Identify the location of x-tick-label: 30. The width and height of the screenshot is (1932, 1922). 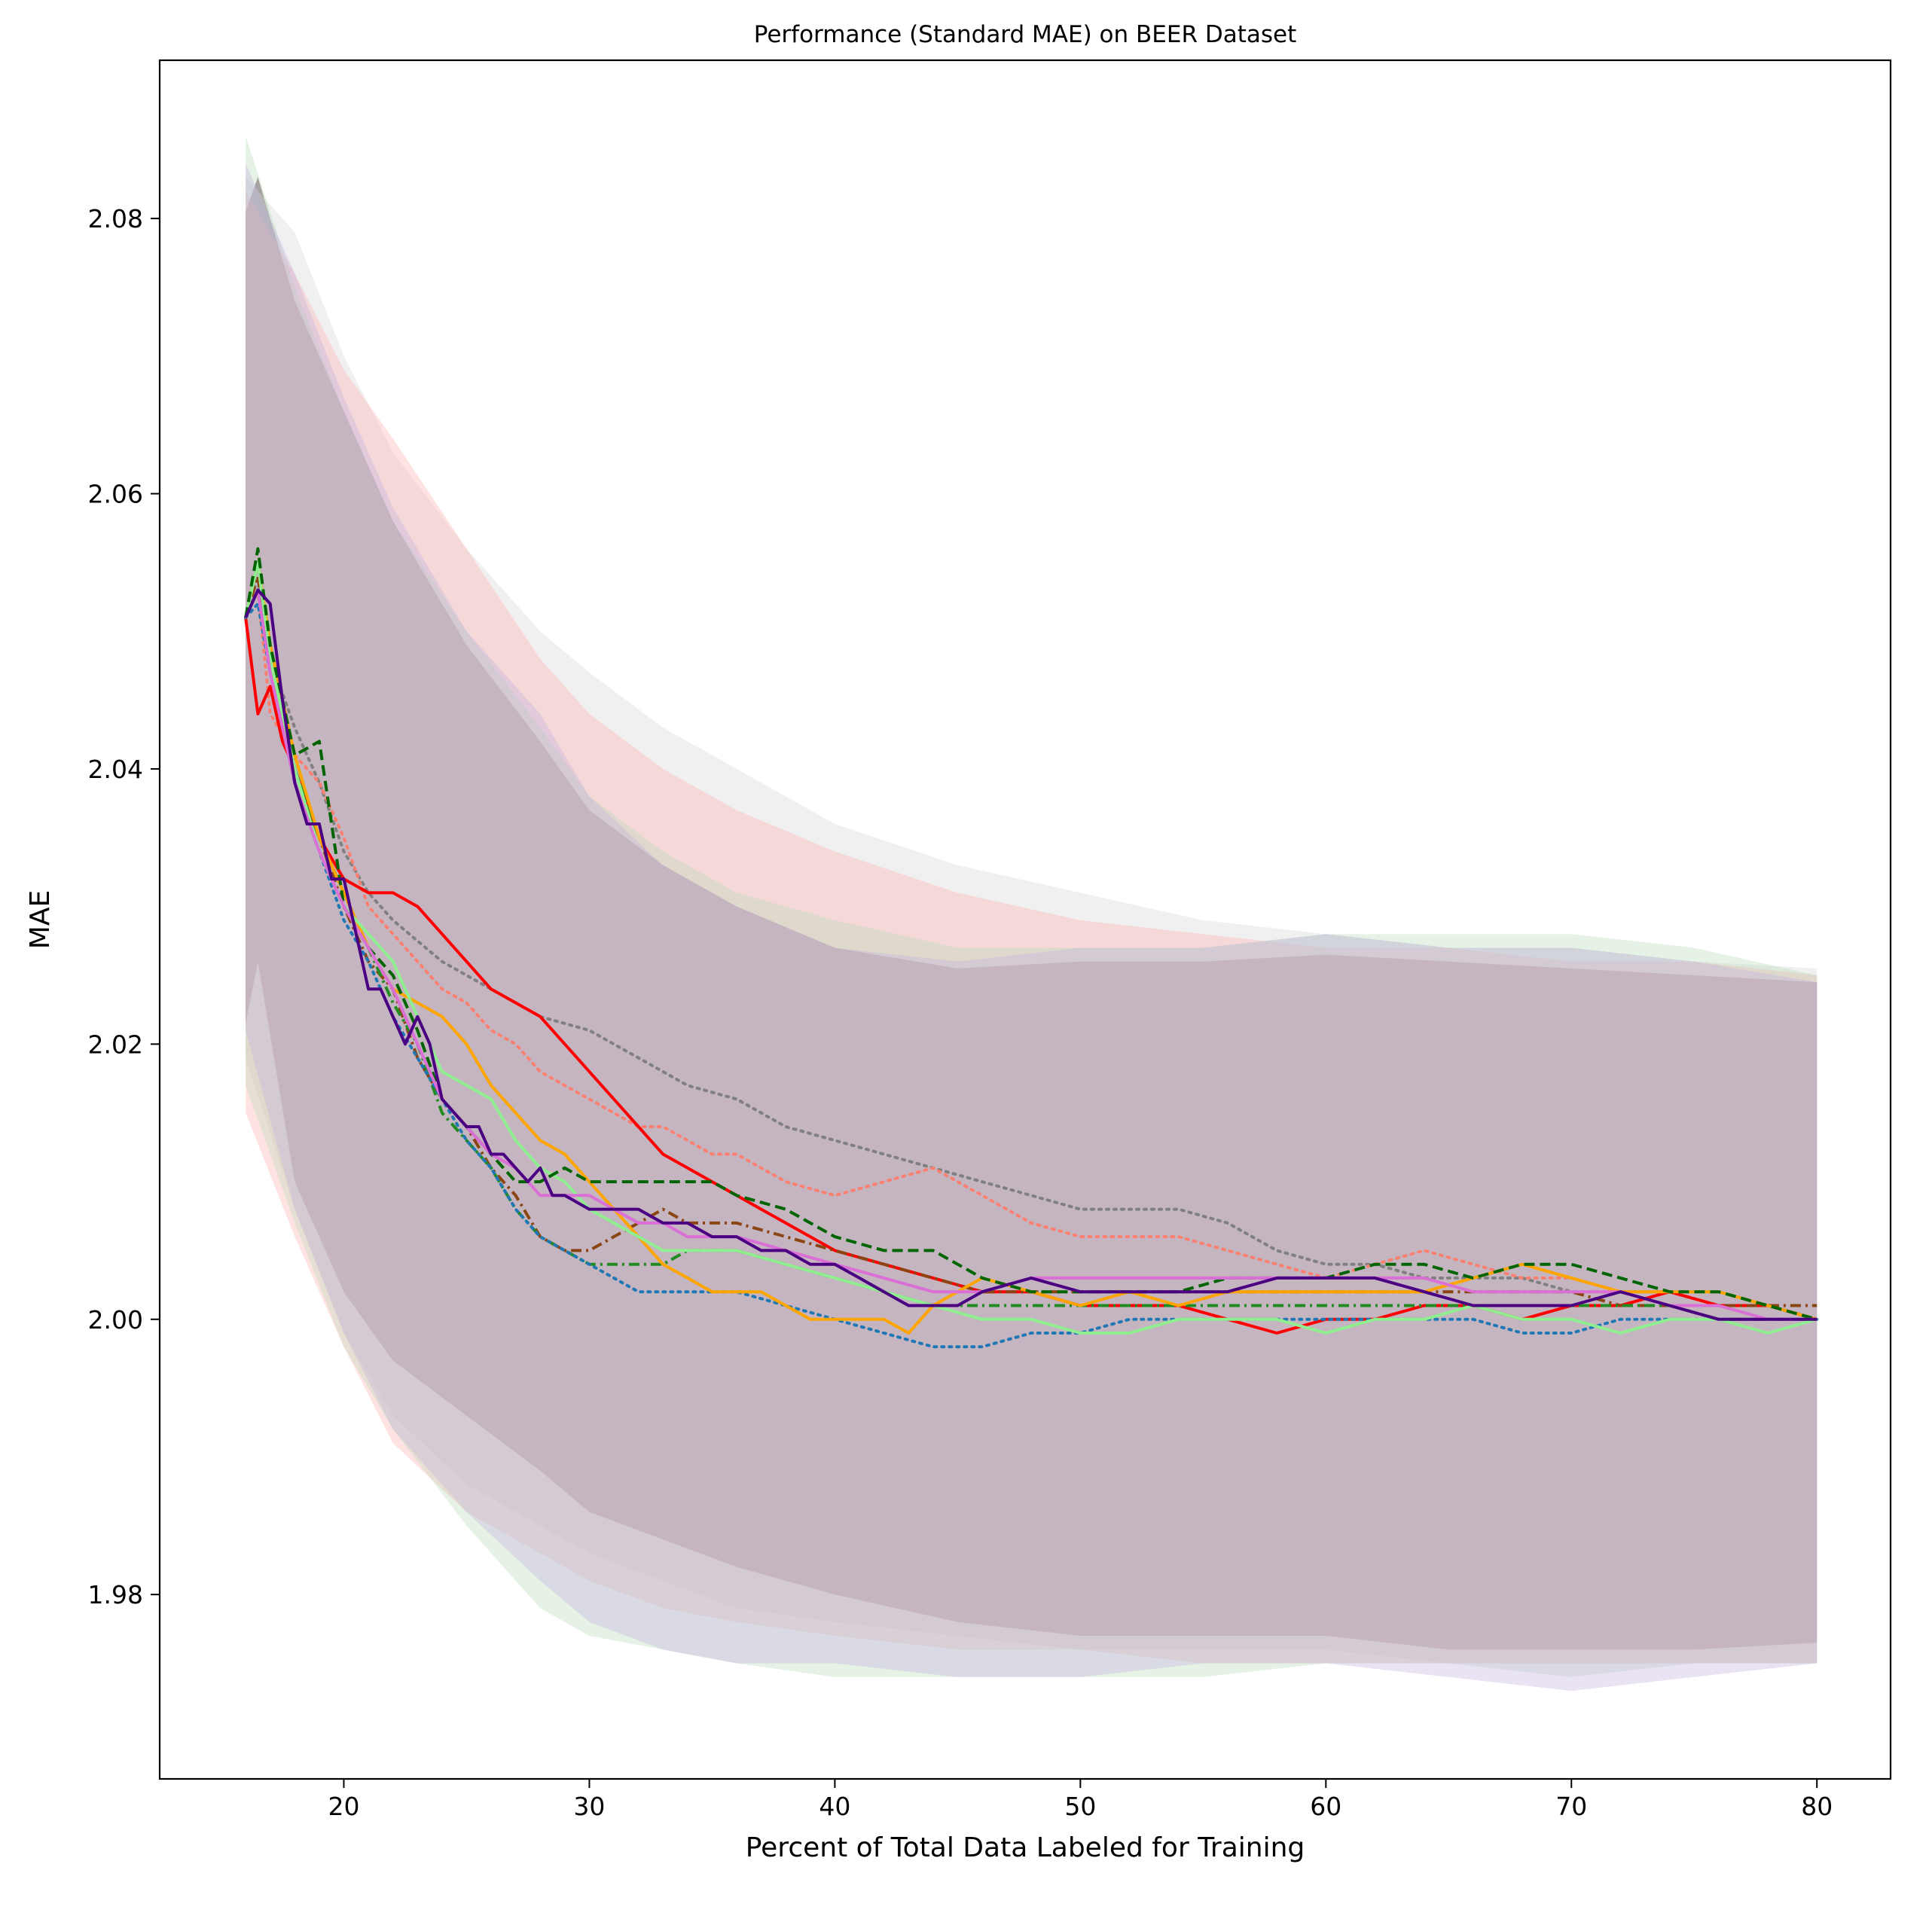
(589, 1806).